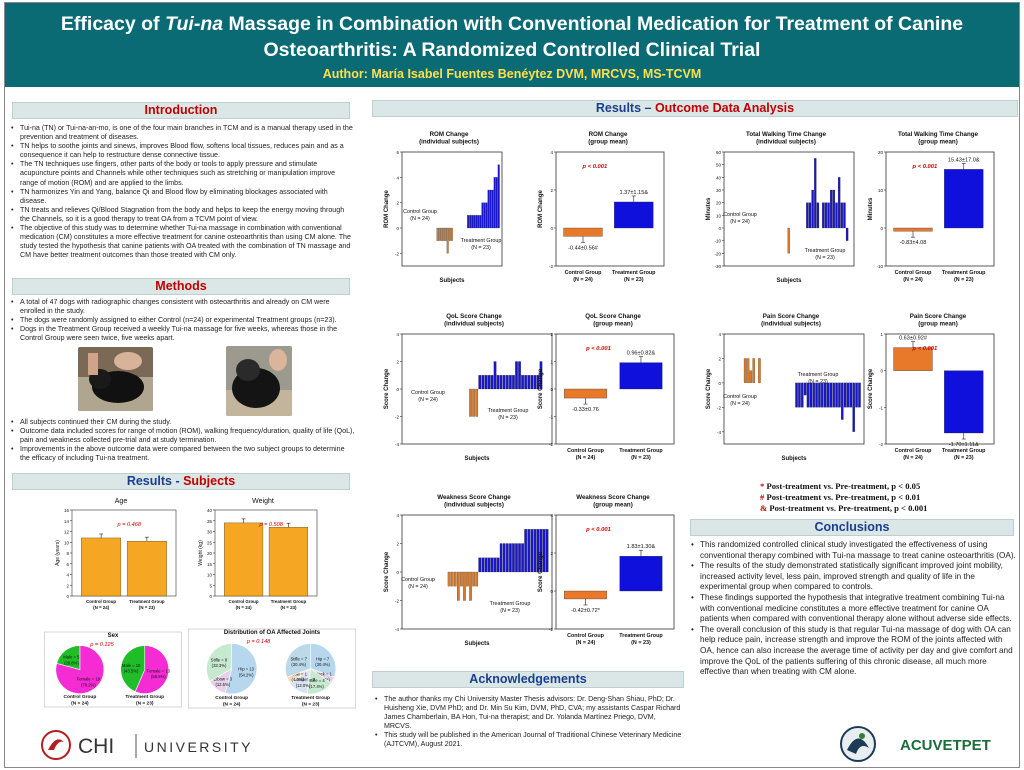 Image resolution: width=1024 pixels, height=770 pixels. I want to click on tick-label: -1, so click(551, 417).